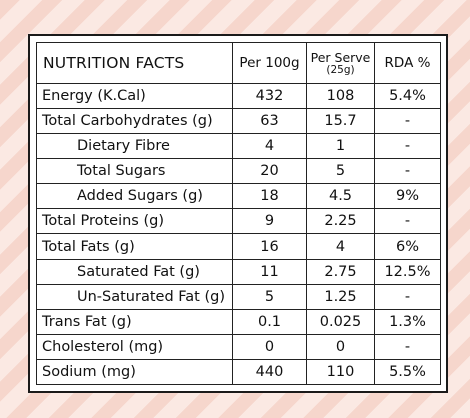  Describe the element at coordinates (269, 196) in the screenshot. I see `value-per100g: 18` at that location.